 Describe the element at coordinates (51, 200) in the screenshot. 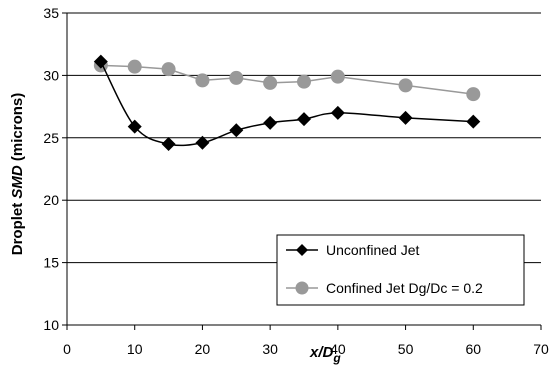

I see `y-tick-label-20: 20` at that location.